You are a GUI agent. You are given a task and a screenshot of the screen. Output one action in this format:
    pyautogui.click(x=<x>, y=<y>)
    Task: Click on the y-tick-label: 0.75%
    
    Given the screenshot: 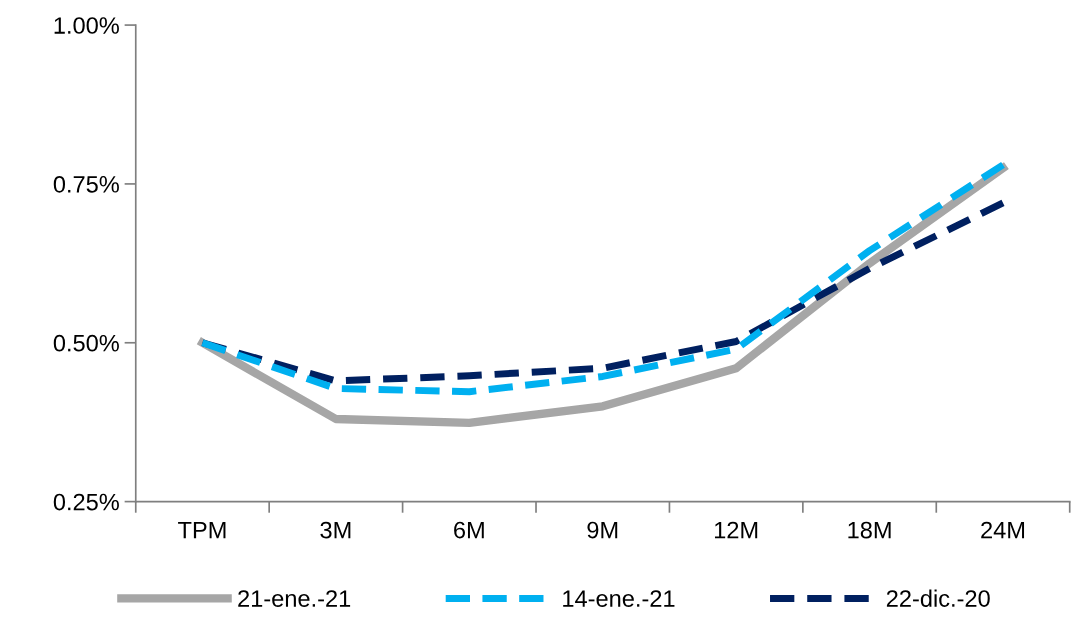 What is the action you would take?
    pyautogui.click(x=86, y=184)
    